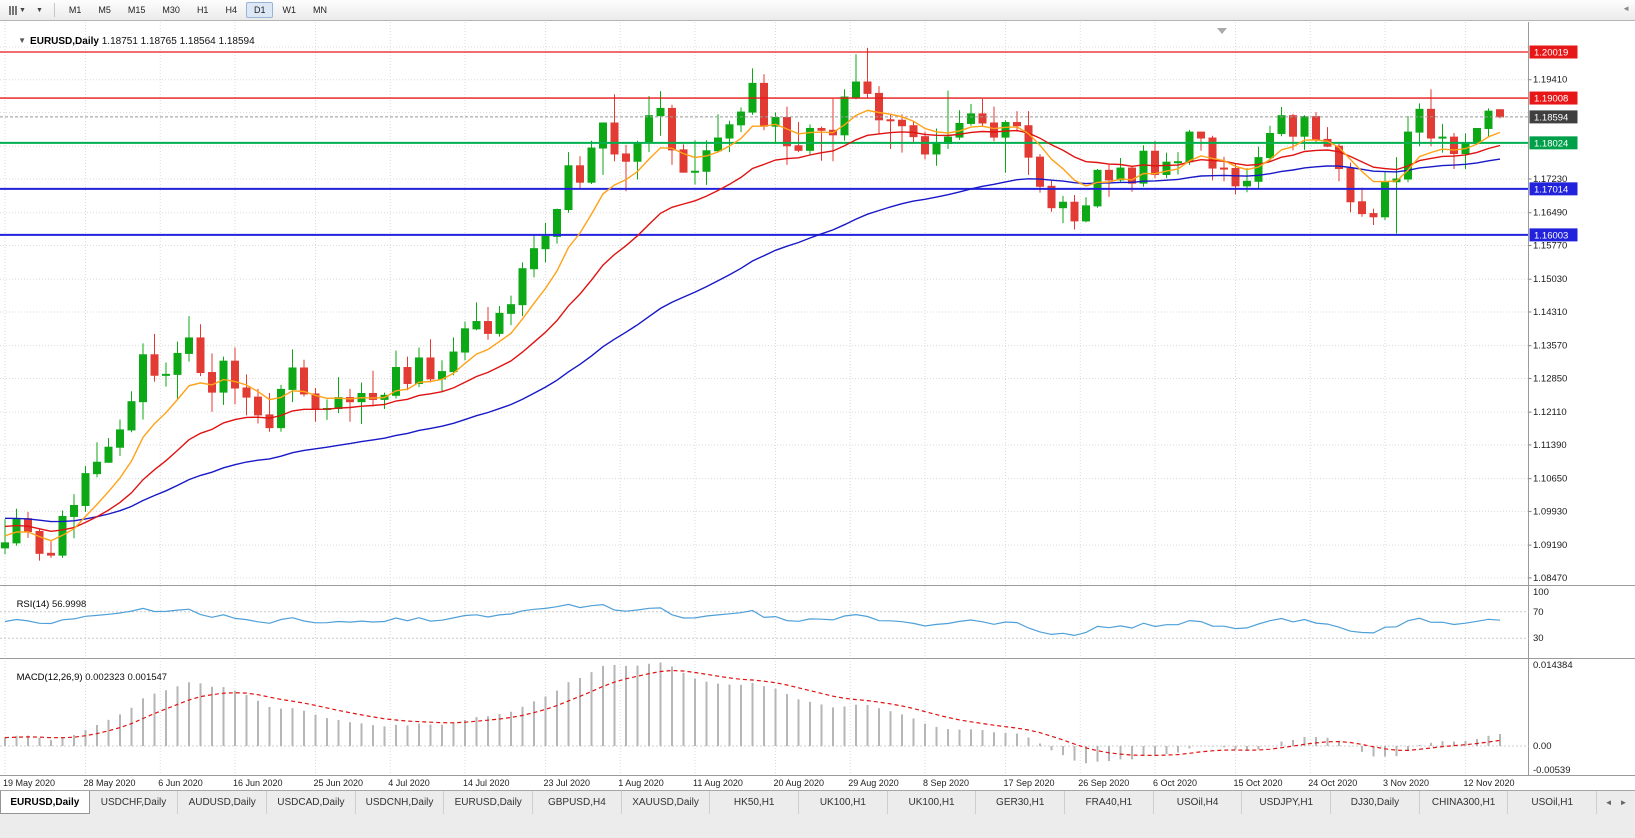 The image size is (1635, 838). Describe the element at coordinates (231, 10) in the screenshot. I see `timeframe-button-h4: H4` at that location.